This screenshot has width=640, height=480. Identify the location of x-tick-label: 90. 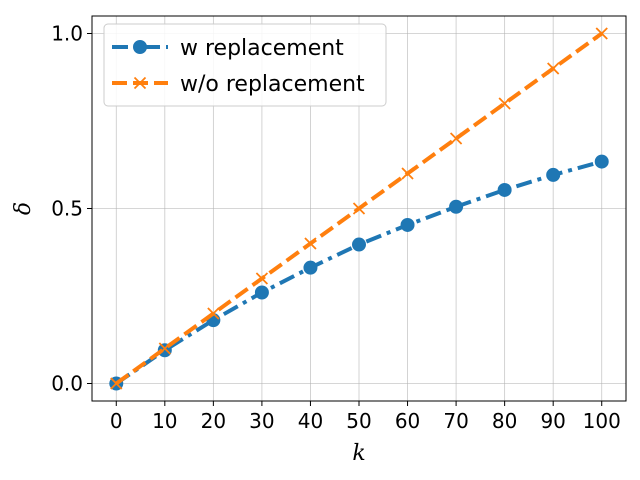
(552, 421).